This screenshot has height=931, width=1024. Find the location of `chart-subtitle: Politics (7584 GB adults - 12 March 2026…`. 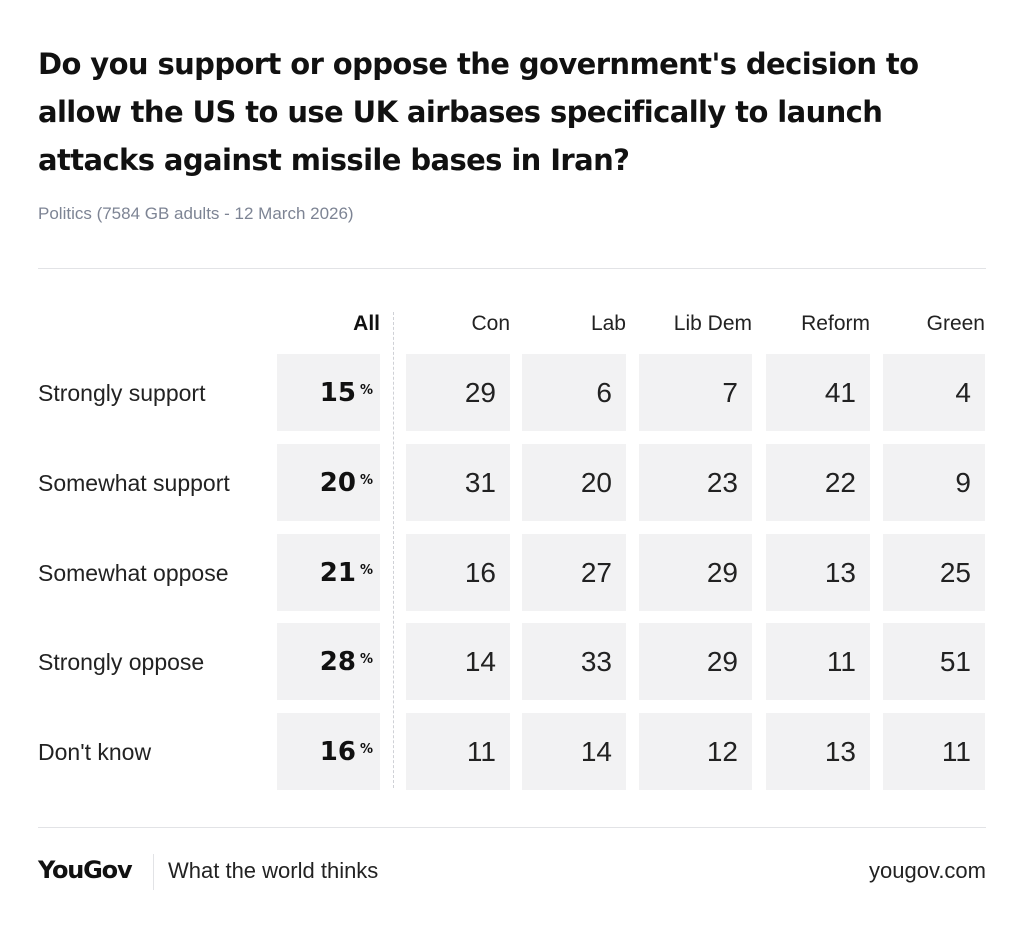

chart-subtitle: Politics (7584 GB adults - 12 March 2026… is located at coordinates (196, 213).